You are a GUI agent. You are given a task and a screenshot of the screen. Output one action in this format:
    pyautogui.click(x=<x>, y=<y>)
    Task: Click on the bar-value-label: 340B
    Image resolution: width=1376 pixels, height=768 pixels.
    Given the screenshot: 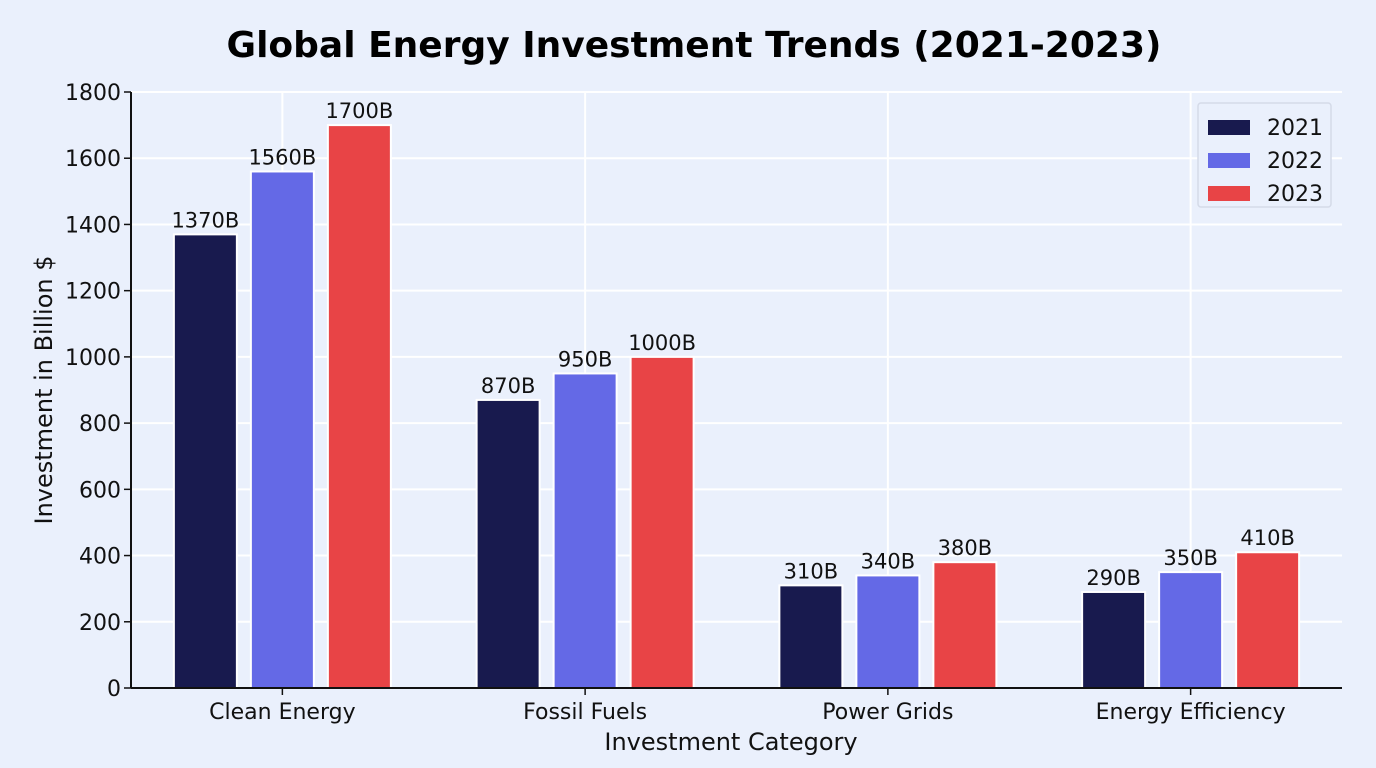 What is the action you would take?
    pyautogui.click(x=888, y=561)
    